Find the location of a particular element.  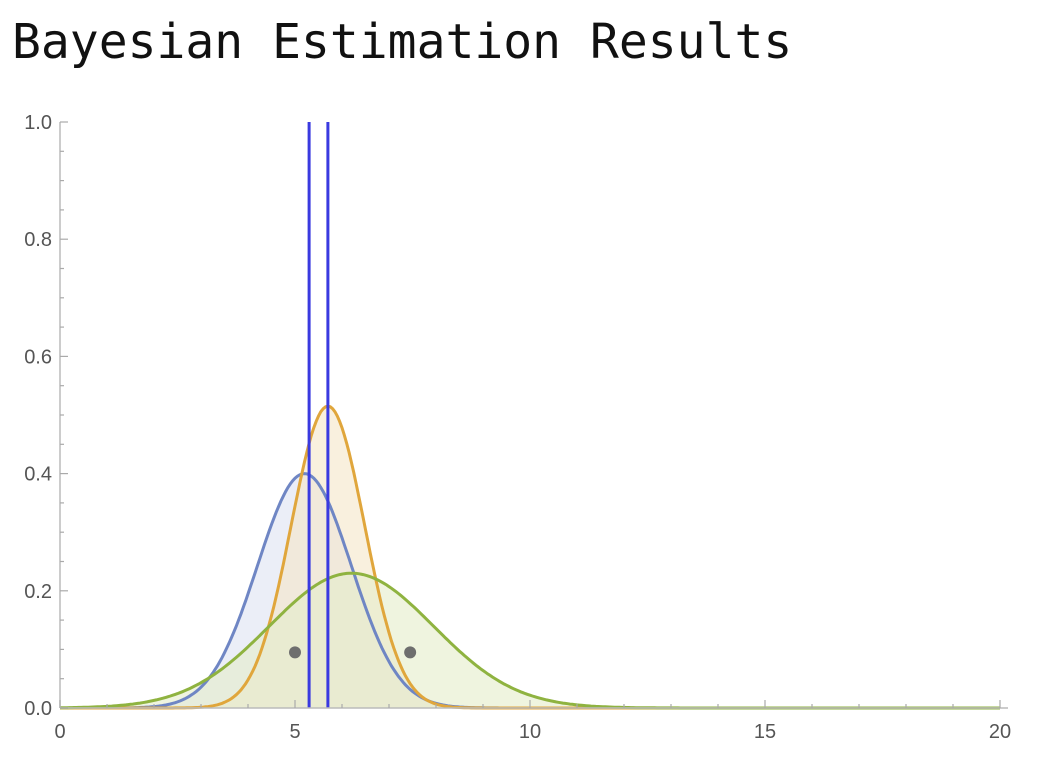

y-tick-label: 0.0 is located at coordinates (38, 709).